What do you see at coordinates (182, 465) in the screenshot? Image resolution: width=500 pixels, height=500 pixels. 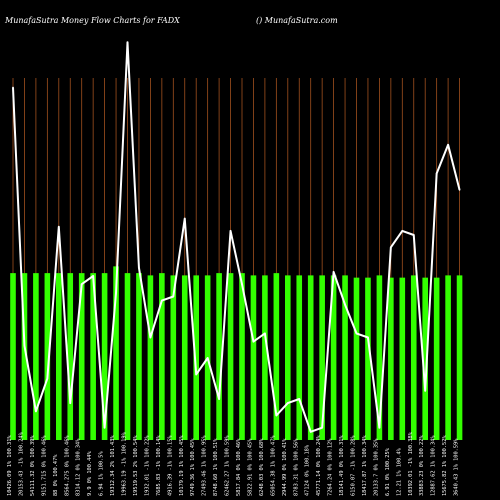 I see `x-tick-label: 10179.19 1% 100.45%` at bounding box center [182, 465].